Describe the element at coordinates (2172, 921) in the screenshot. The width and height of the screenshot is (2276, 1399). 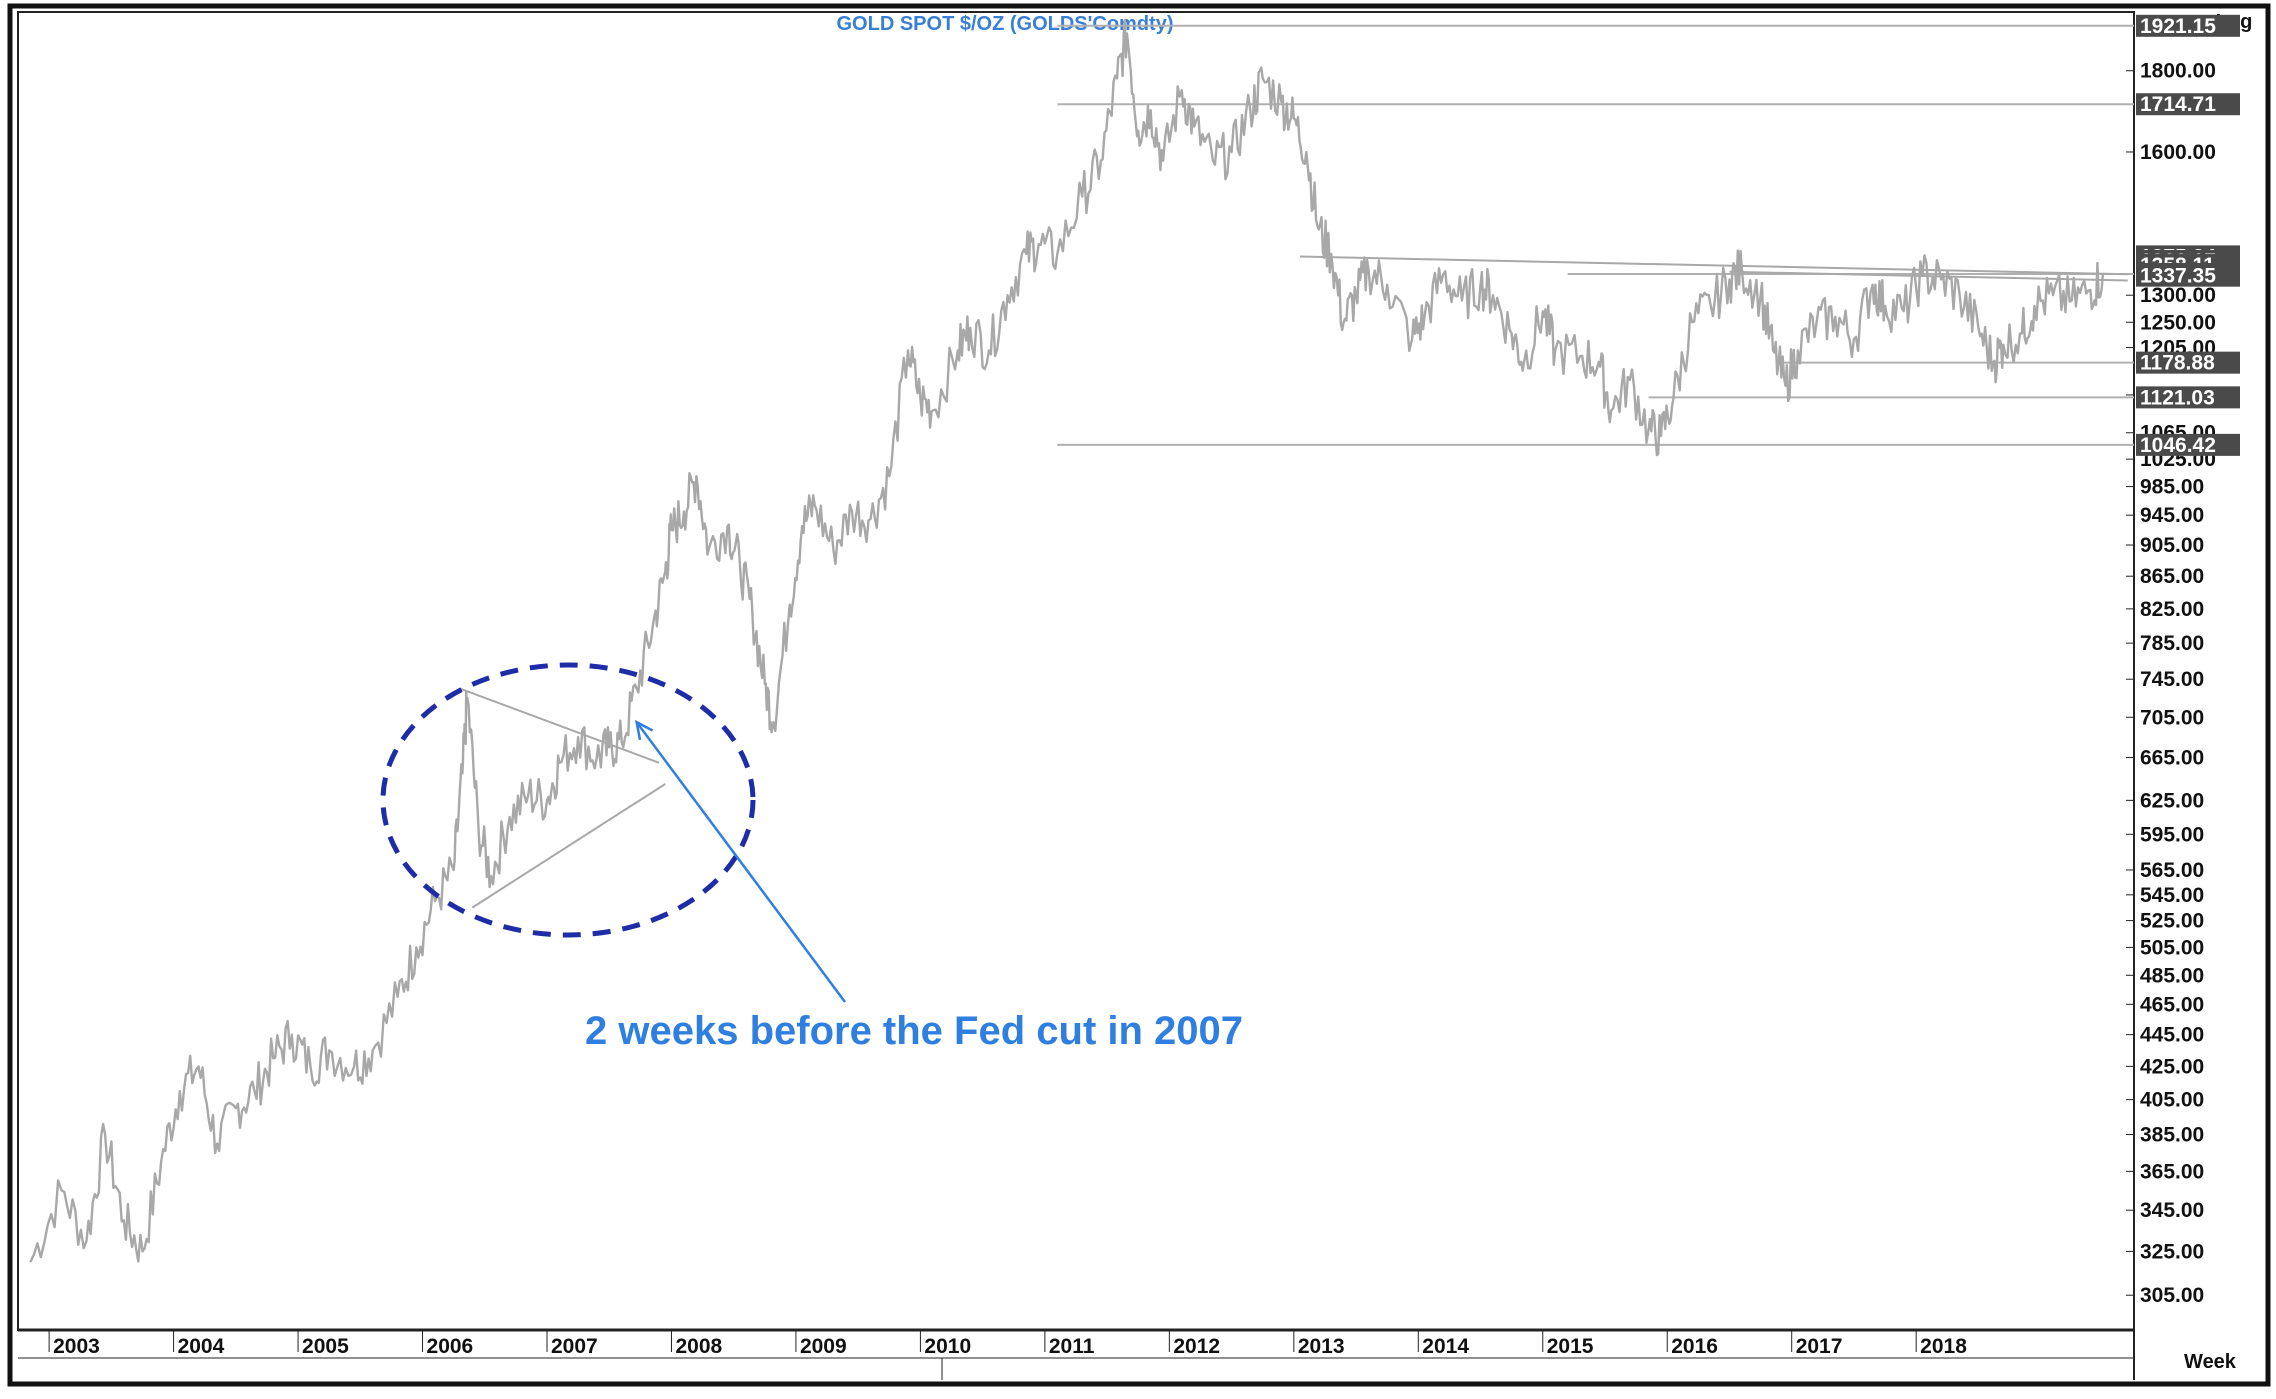
I see `y-tick-label-11: 525.00` at that location.